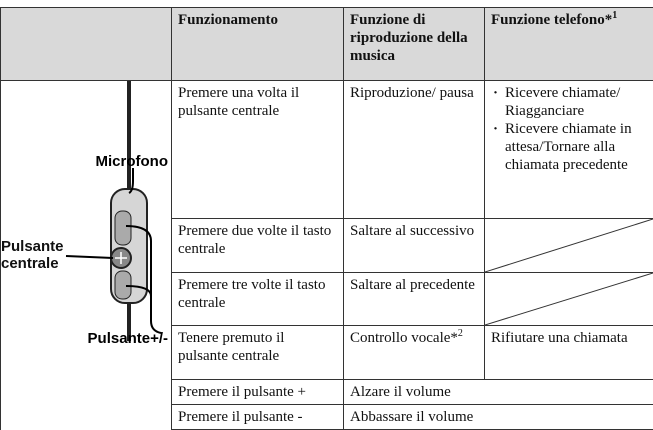 This screenshot has height=430, width=653. Describe the element at coordinates (414, 150) in the screenshot. I see `cell: Riproduzione/ pausa` at that location.